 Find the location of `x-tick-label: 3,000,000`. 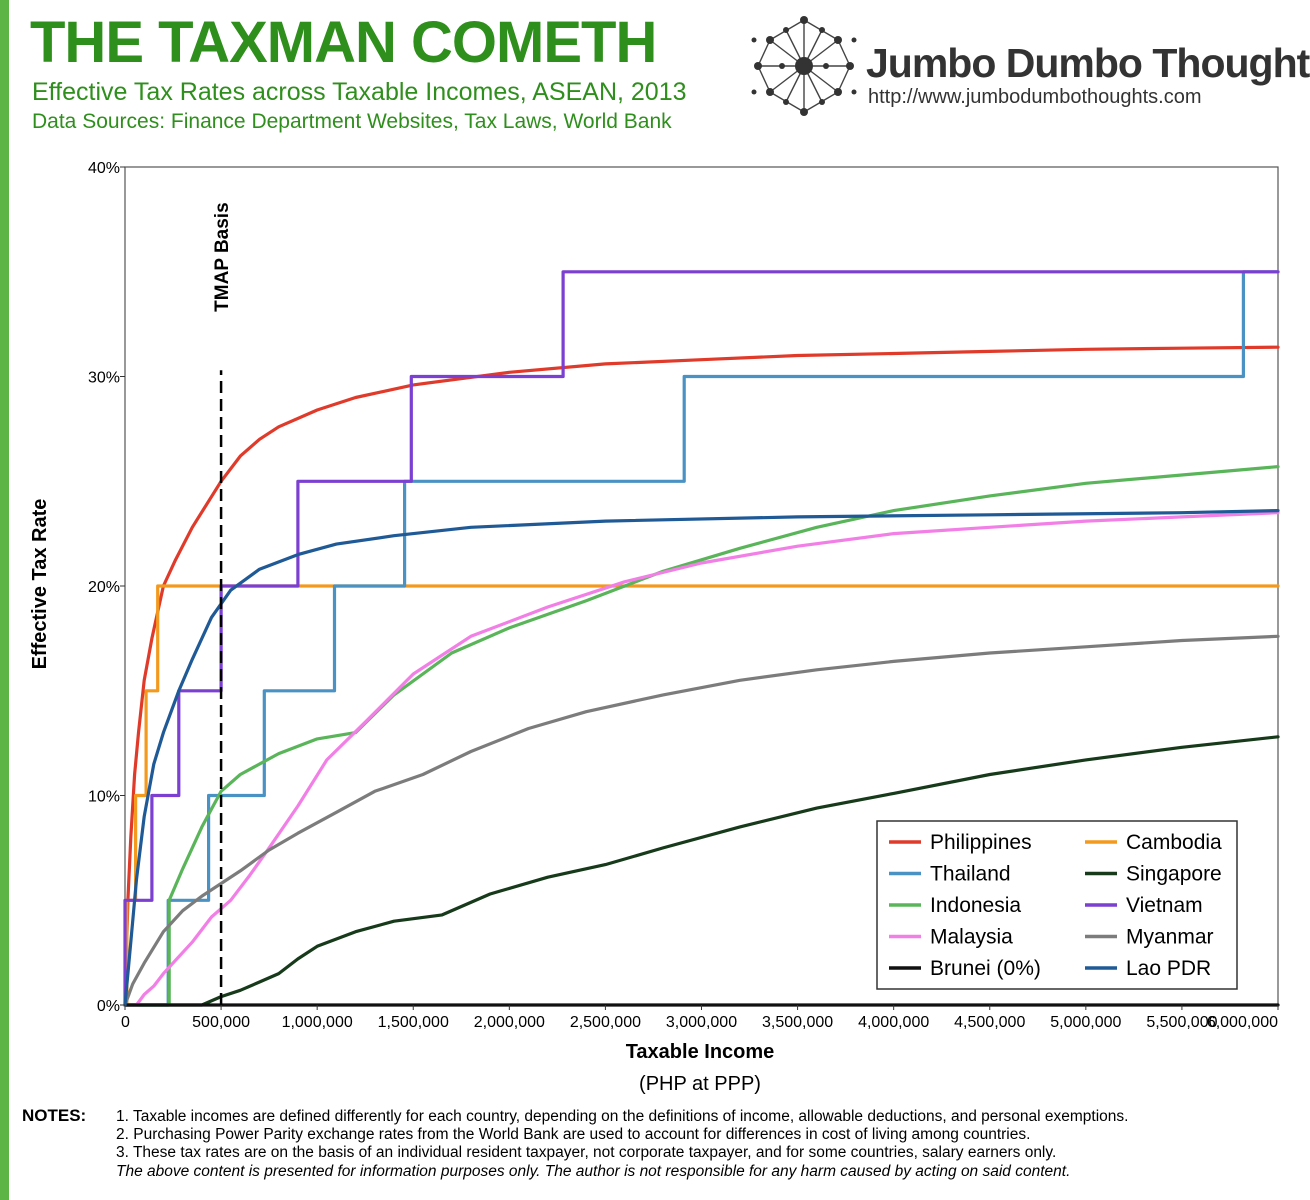

x-tick-label: 3,000,000 is located at coordinates (701, 1022).